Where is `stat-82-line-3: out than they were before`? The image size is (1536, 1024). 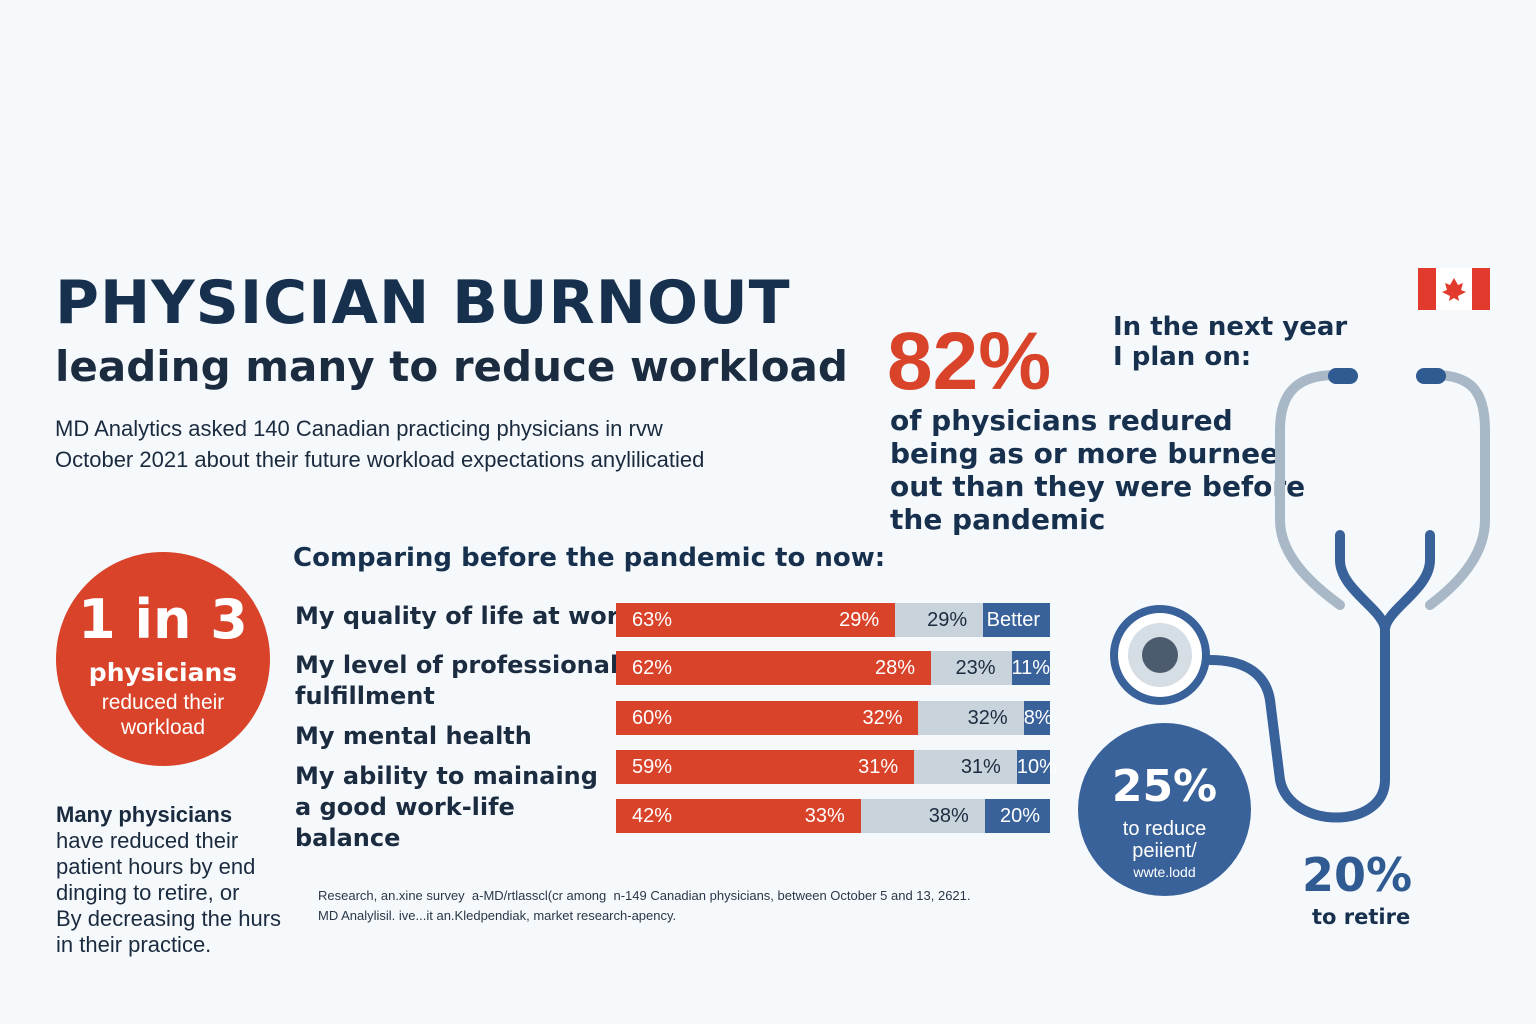 stat-82-line-3: out than they were before is located at coordinates (1098, 486).